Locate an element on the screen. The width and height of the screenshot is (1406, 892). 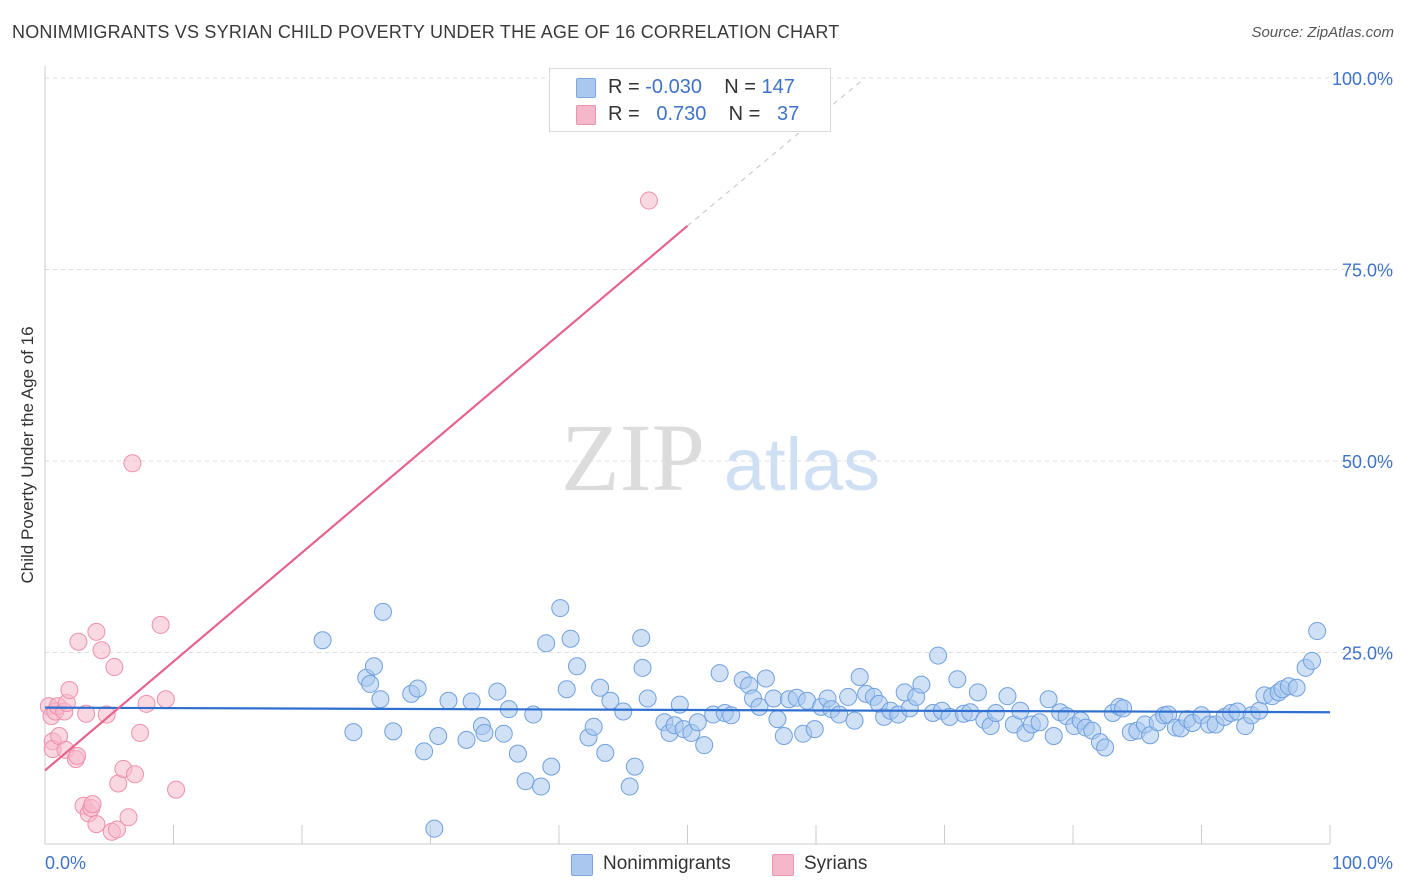
y-tick-label: 100.0% is located at coordinates (1362, 79).